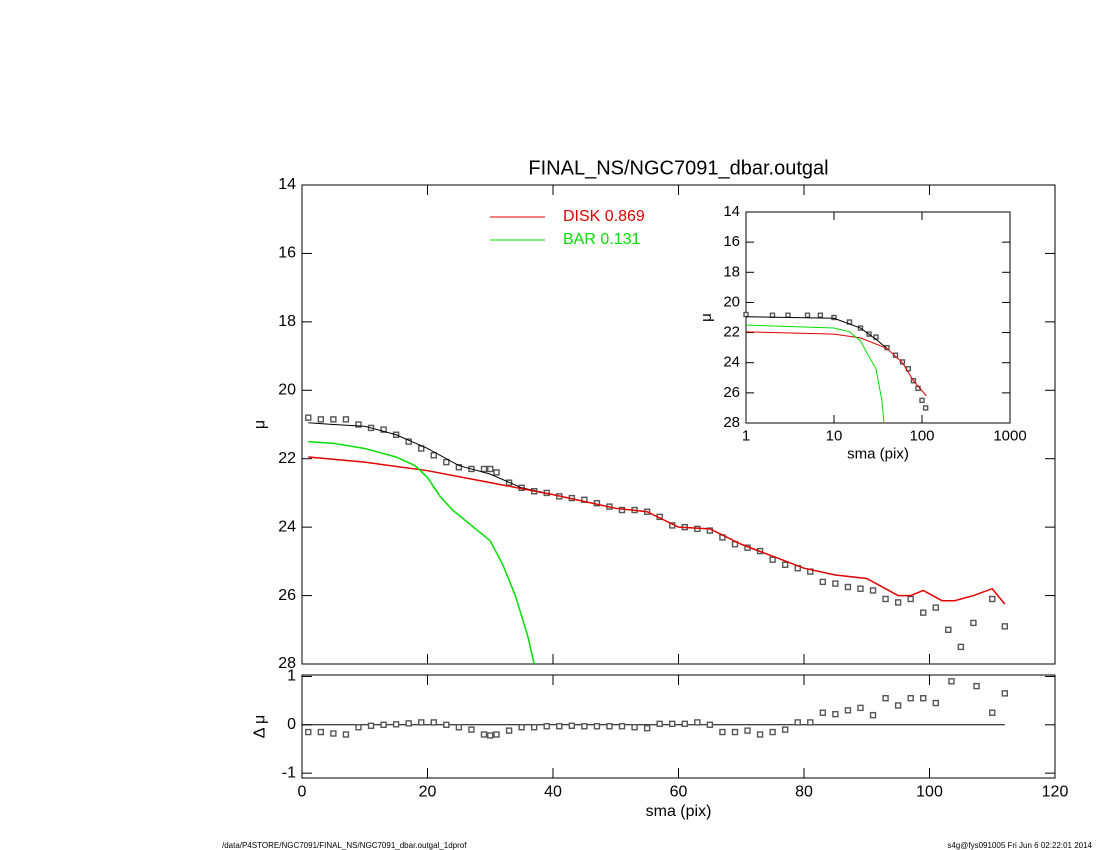 This screenshot has height=850, width=1100. What do you see at coordinates (287, 458) in the screenshot?
I see `y-tick-label: 22` at bounding box center [287, 458].